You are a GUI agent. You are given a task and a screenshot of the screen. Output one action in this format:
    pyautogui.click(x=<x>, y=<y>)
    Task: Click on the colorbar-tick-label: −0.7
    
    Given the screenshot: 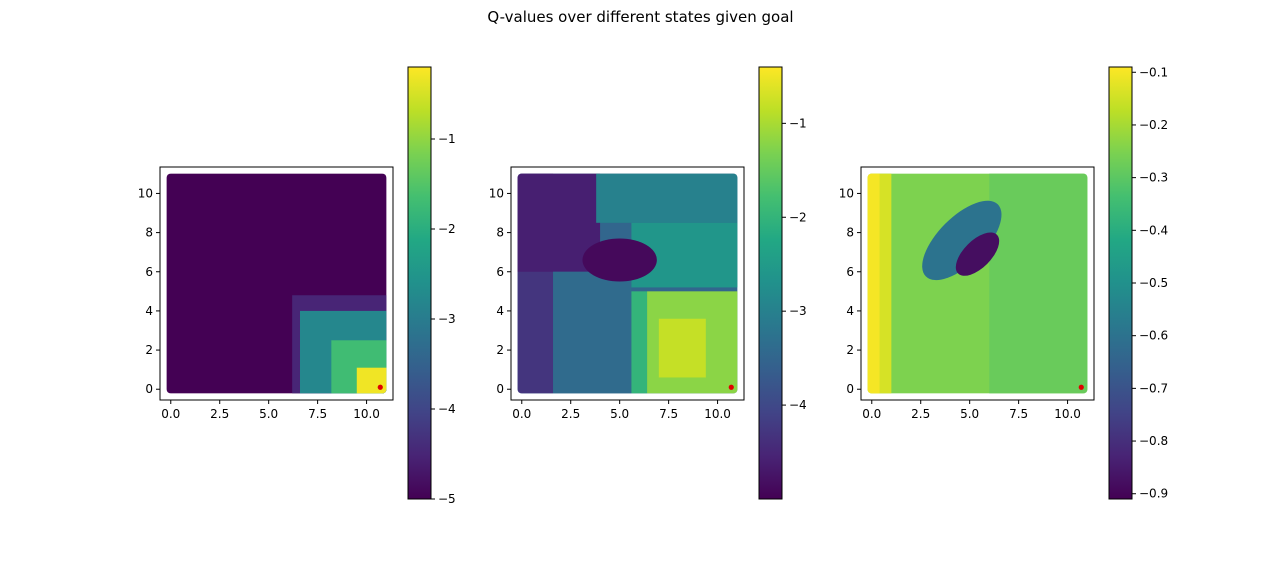 What is the action you would take?
    pyautogui.click(x=1153, y=388)
    